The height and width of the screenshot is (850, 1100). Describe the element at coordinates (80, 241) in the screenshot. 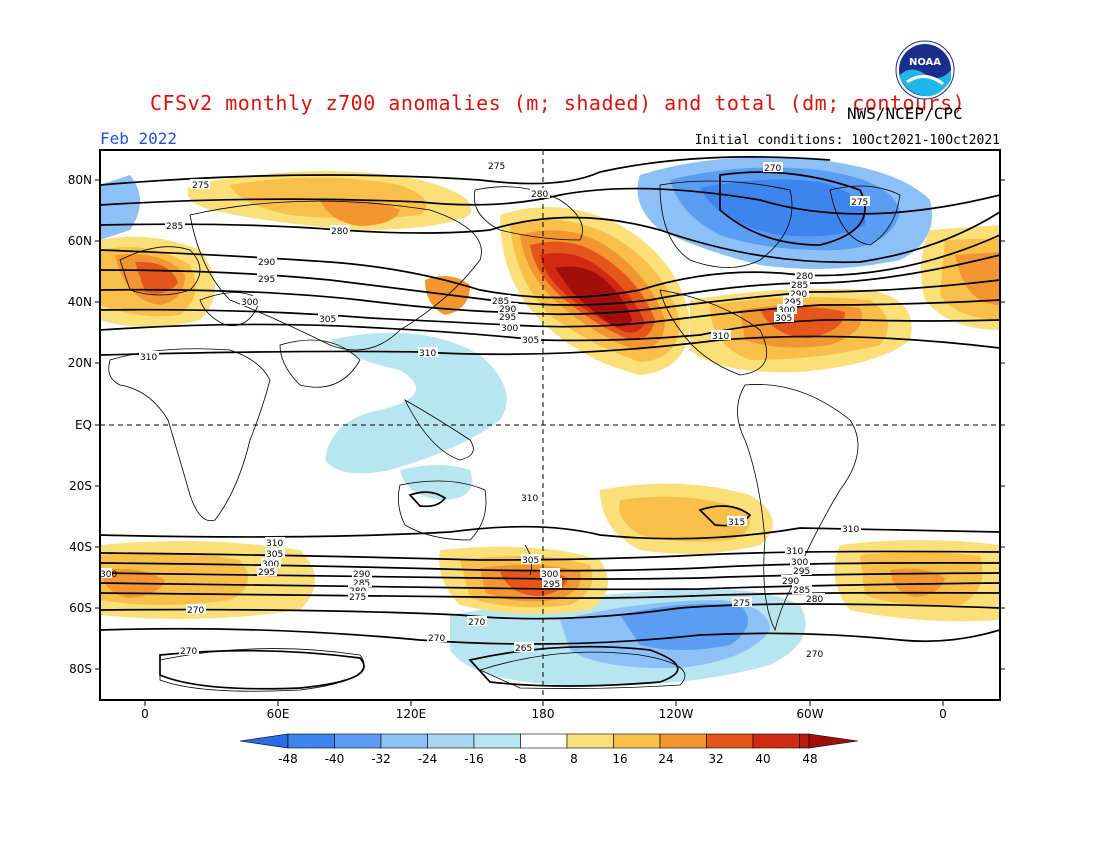

I see `lat-label: 60N` at that location.